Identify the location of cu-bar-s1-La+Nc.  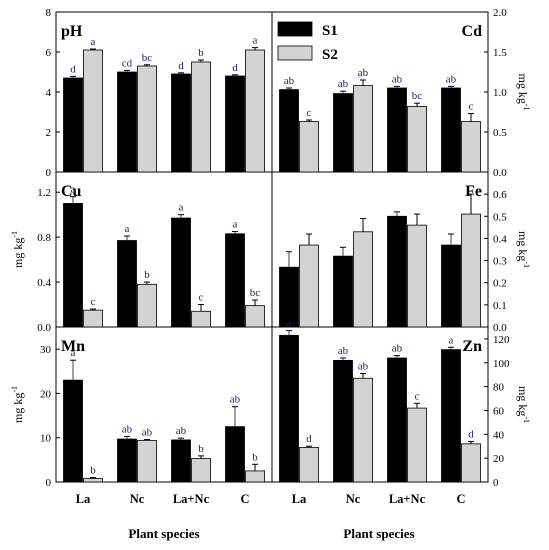
(181, 272).